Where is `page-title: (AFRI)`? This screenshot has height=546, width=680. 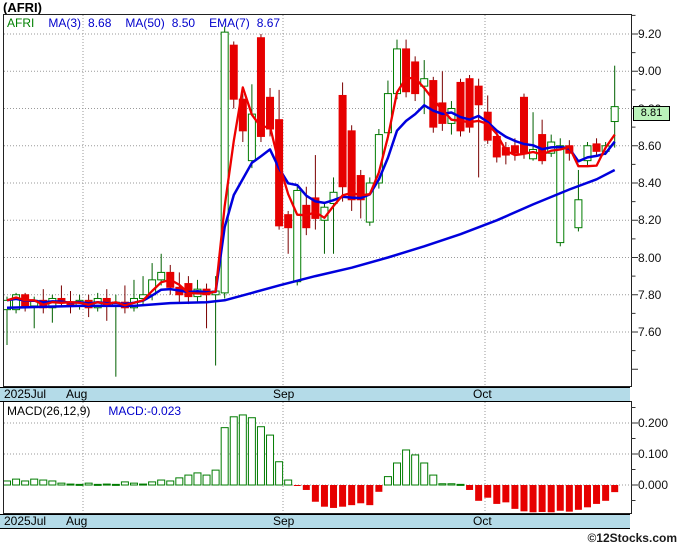
page-title: (AFRI) is located at coordinates (22, 7).